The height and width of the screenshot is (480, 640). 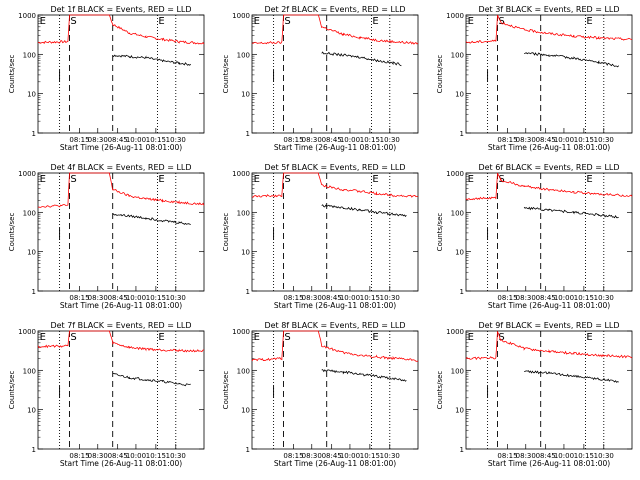 I want to click on chart-title: Det 1f BLACK = Events, RED = LLD, so click(x=120, y=9).